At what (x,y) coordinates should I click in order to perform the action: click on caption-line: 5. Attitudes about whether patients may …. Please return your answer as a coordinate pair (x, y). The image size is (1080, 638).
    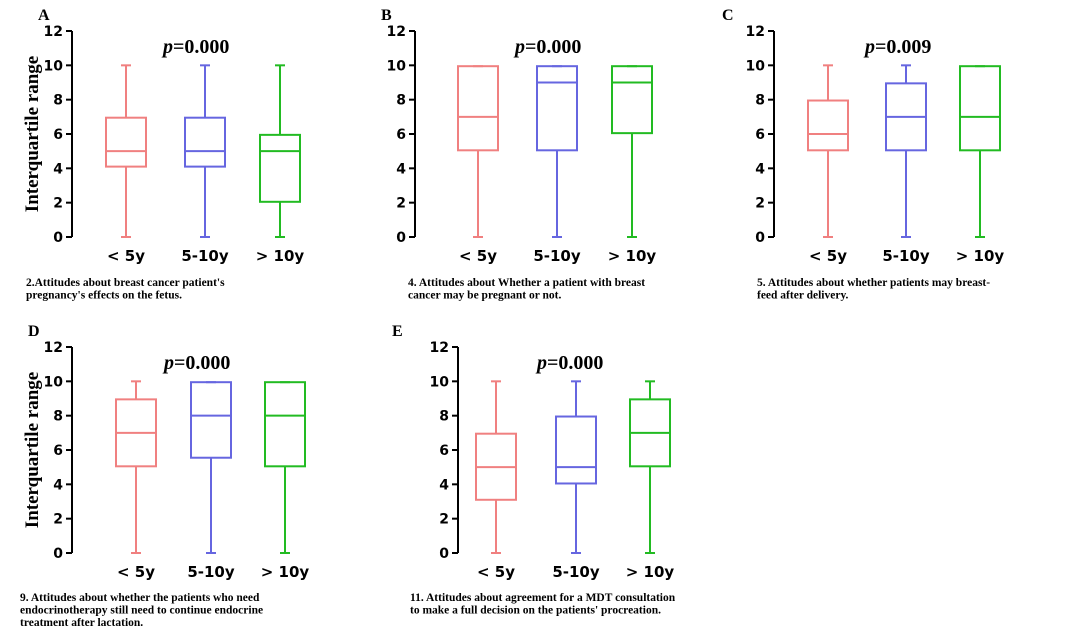
    Looking at the image, I should click on (873, 283).